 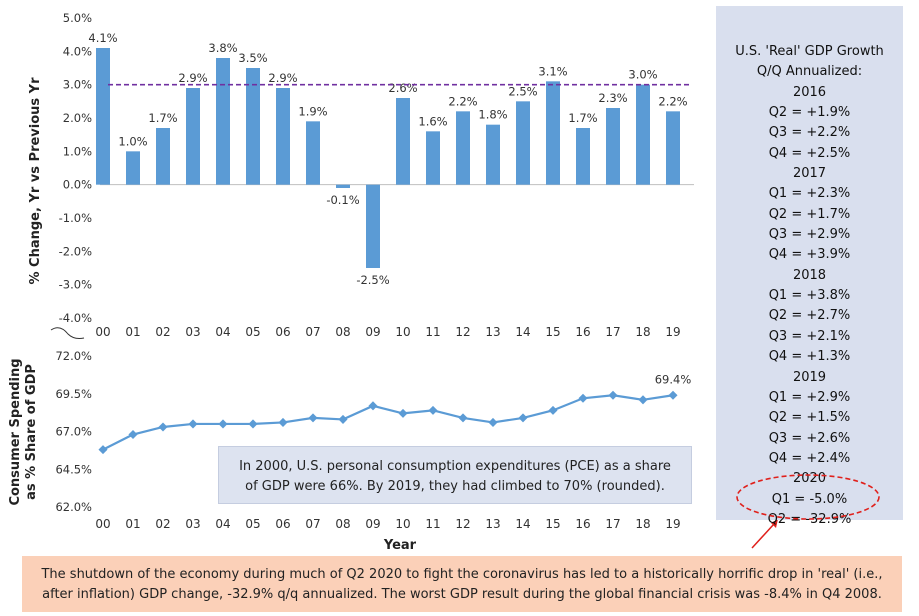 What do you see at coordinates (809, 255) in the screenshot?
I see `gdp-box-line: Q4 = +3.9%` at bounding box center [809, 255].